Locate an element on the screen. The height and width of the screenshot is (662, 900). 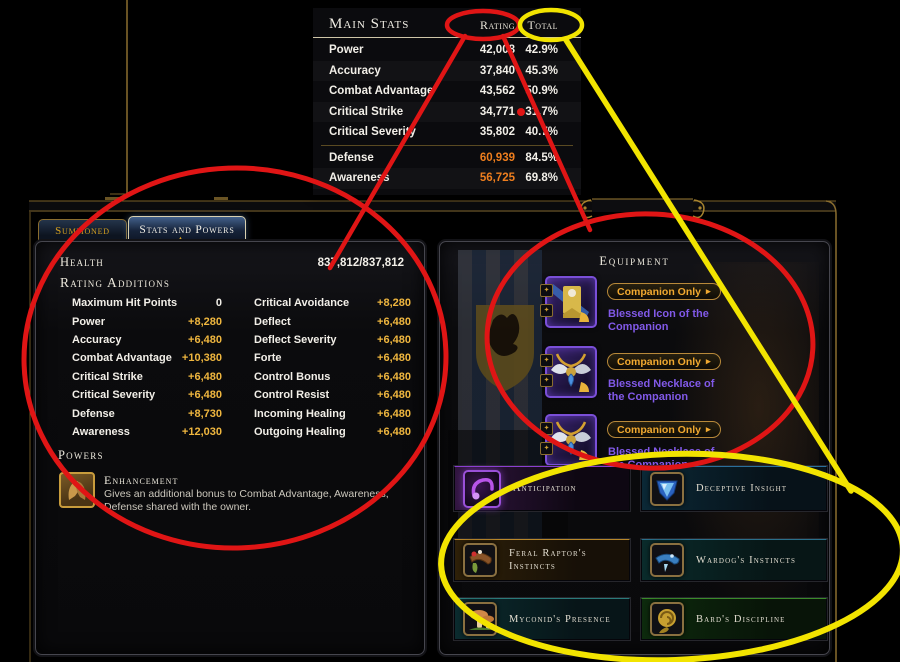
stat-row: Control Bonus +6,480 is located at coordinates (332, 377).